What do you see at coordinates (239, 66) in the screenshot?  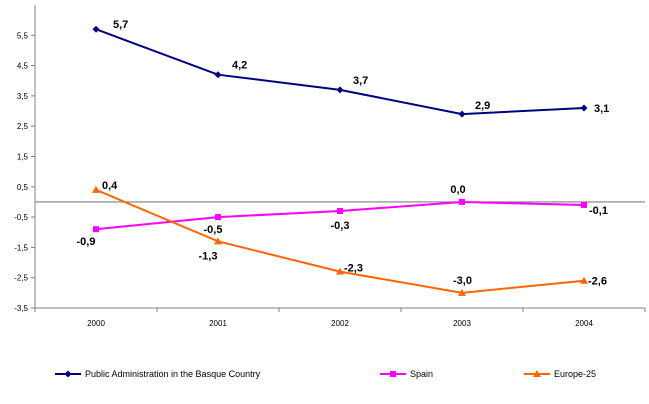 I see `data-label: 4,2` at bounding box center [239, 66].